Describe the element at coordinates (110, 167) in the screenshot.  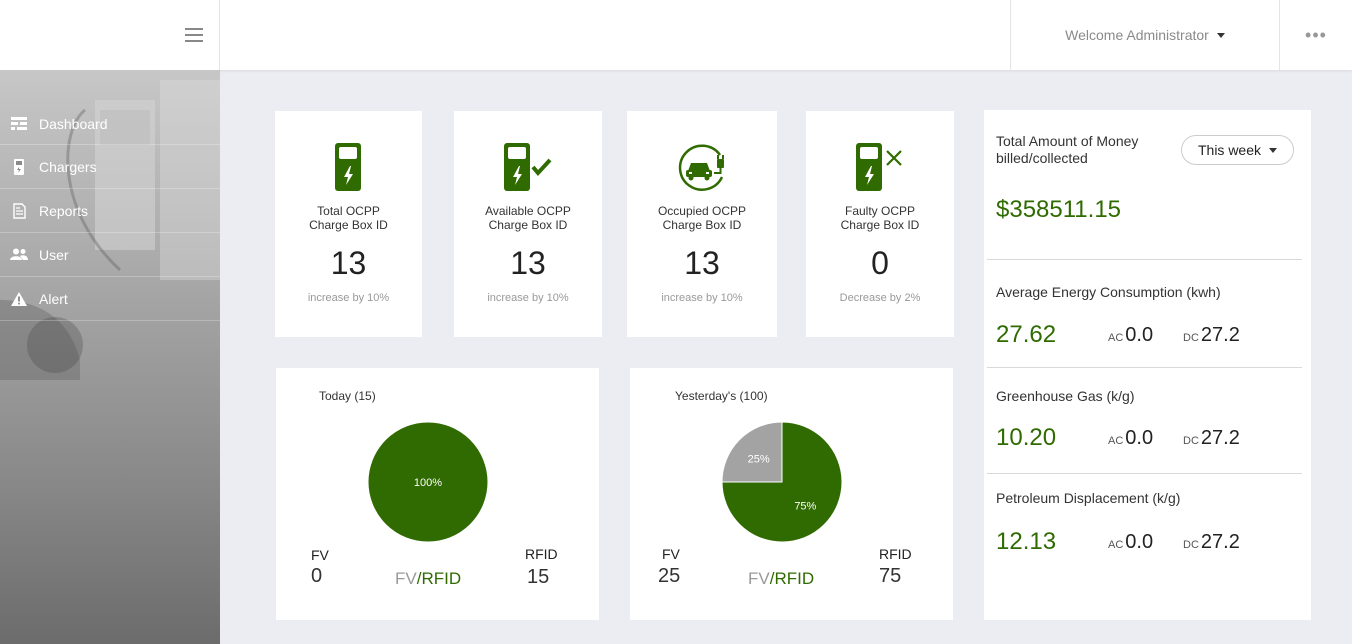
I see `sidebar-item-chargers: Chargers` at that location.